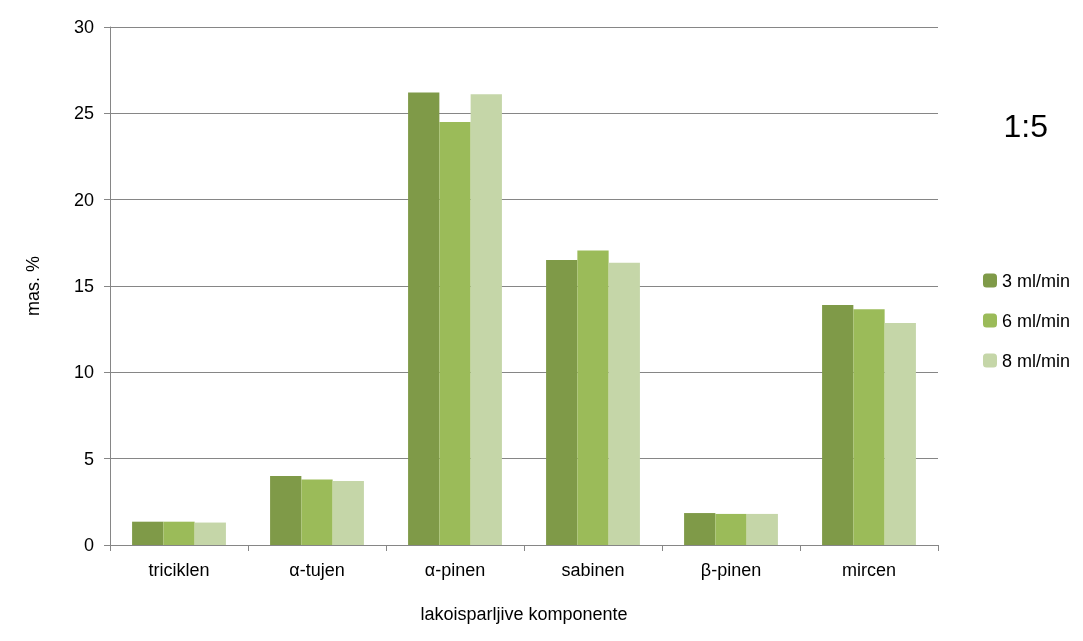  Describe the element at coordinates (317, 570) in the screenshot. I see `x-tick-label: α-tujen` at that location.